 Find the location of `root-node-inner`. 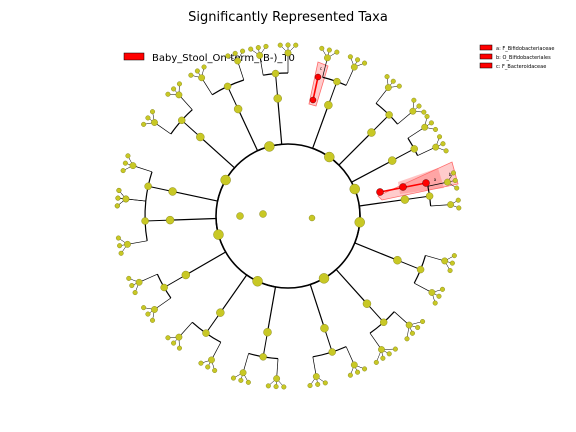

root-node-inner is located at coordinates (263, 214).